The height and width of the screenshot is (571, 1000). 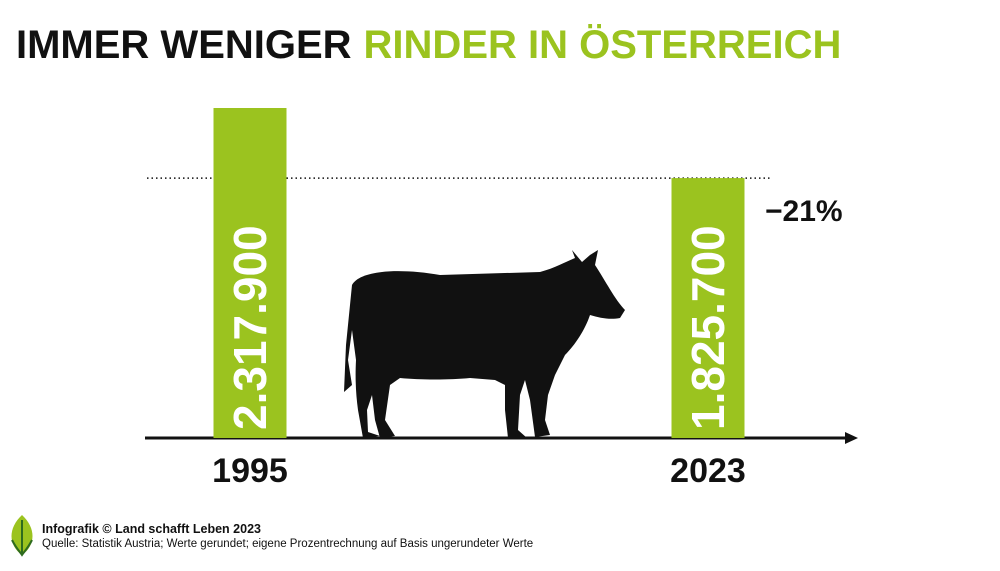 What do you see at coordinates (708, 471) in the screenshot?
I see `x-tick-label: 2023` at bounding box center [708, 471].